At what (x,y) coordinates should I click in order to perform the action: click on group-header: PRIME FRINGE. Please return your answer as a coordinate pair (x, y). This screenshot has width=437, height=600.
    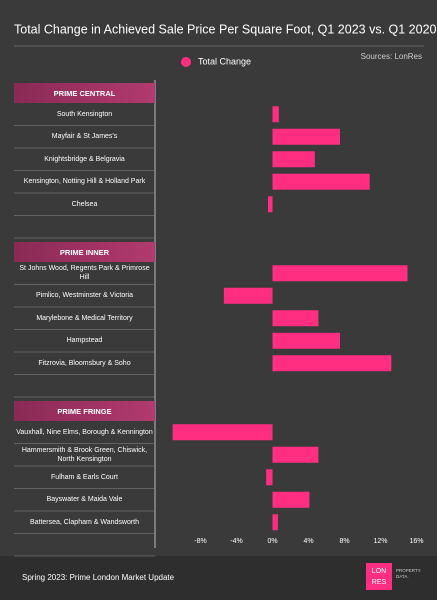
    Looking at the image, I should click on (84, 411).